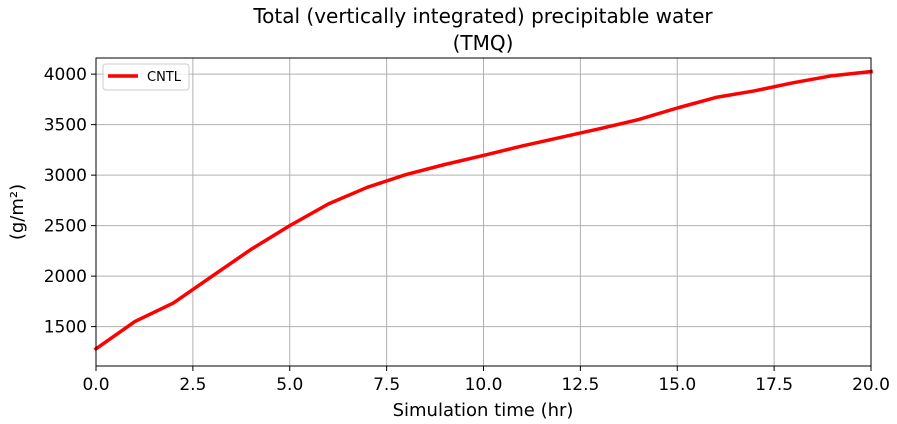  Describe the element at coordinates (677, 385) in the screenshot. I see `x-tick-label: 15.0` at that location.